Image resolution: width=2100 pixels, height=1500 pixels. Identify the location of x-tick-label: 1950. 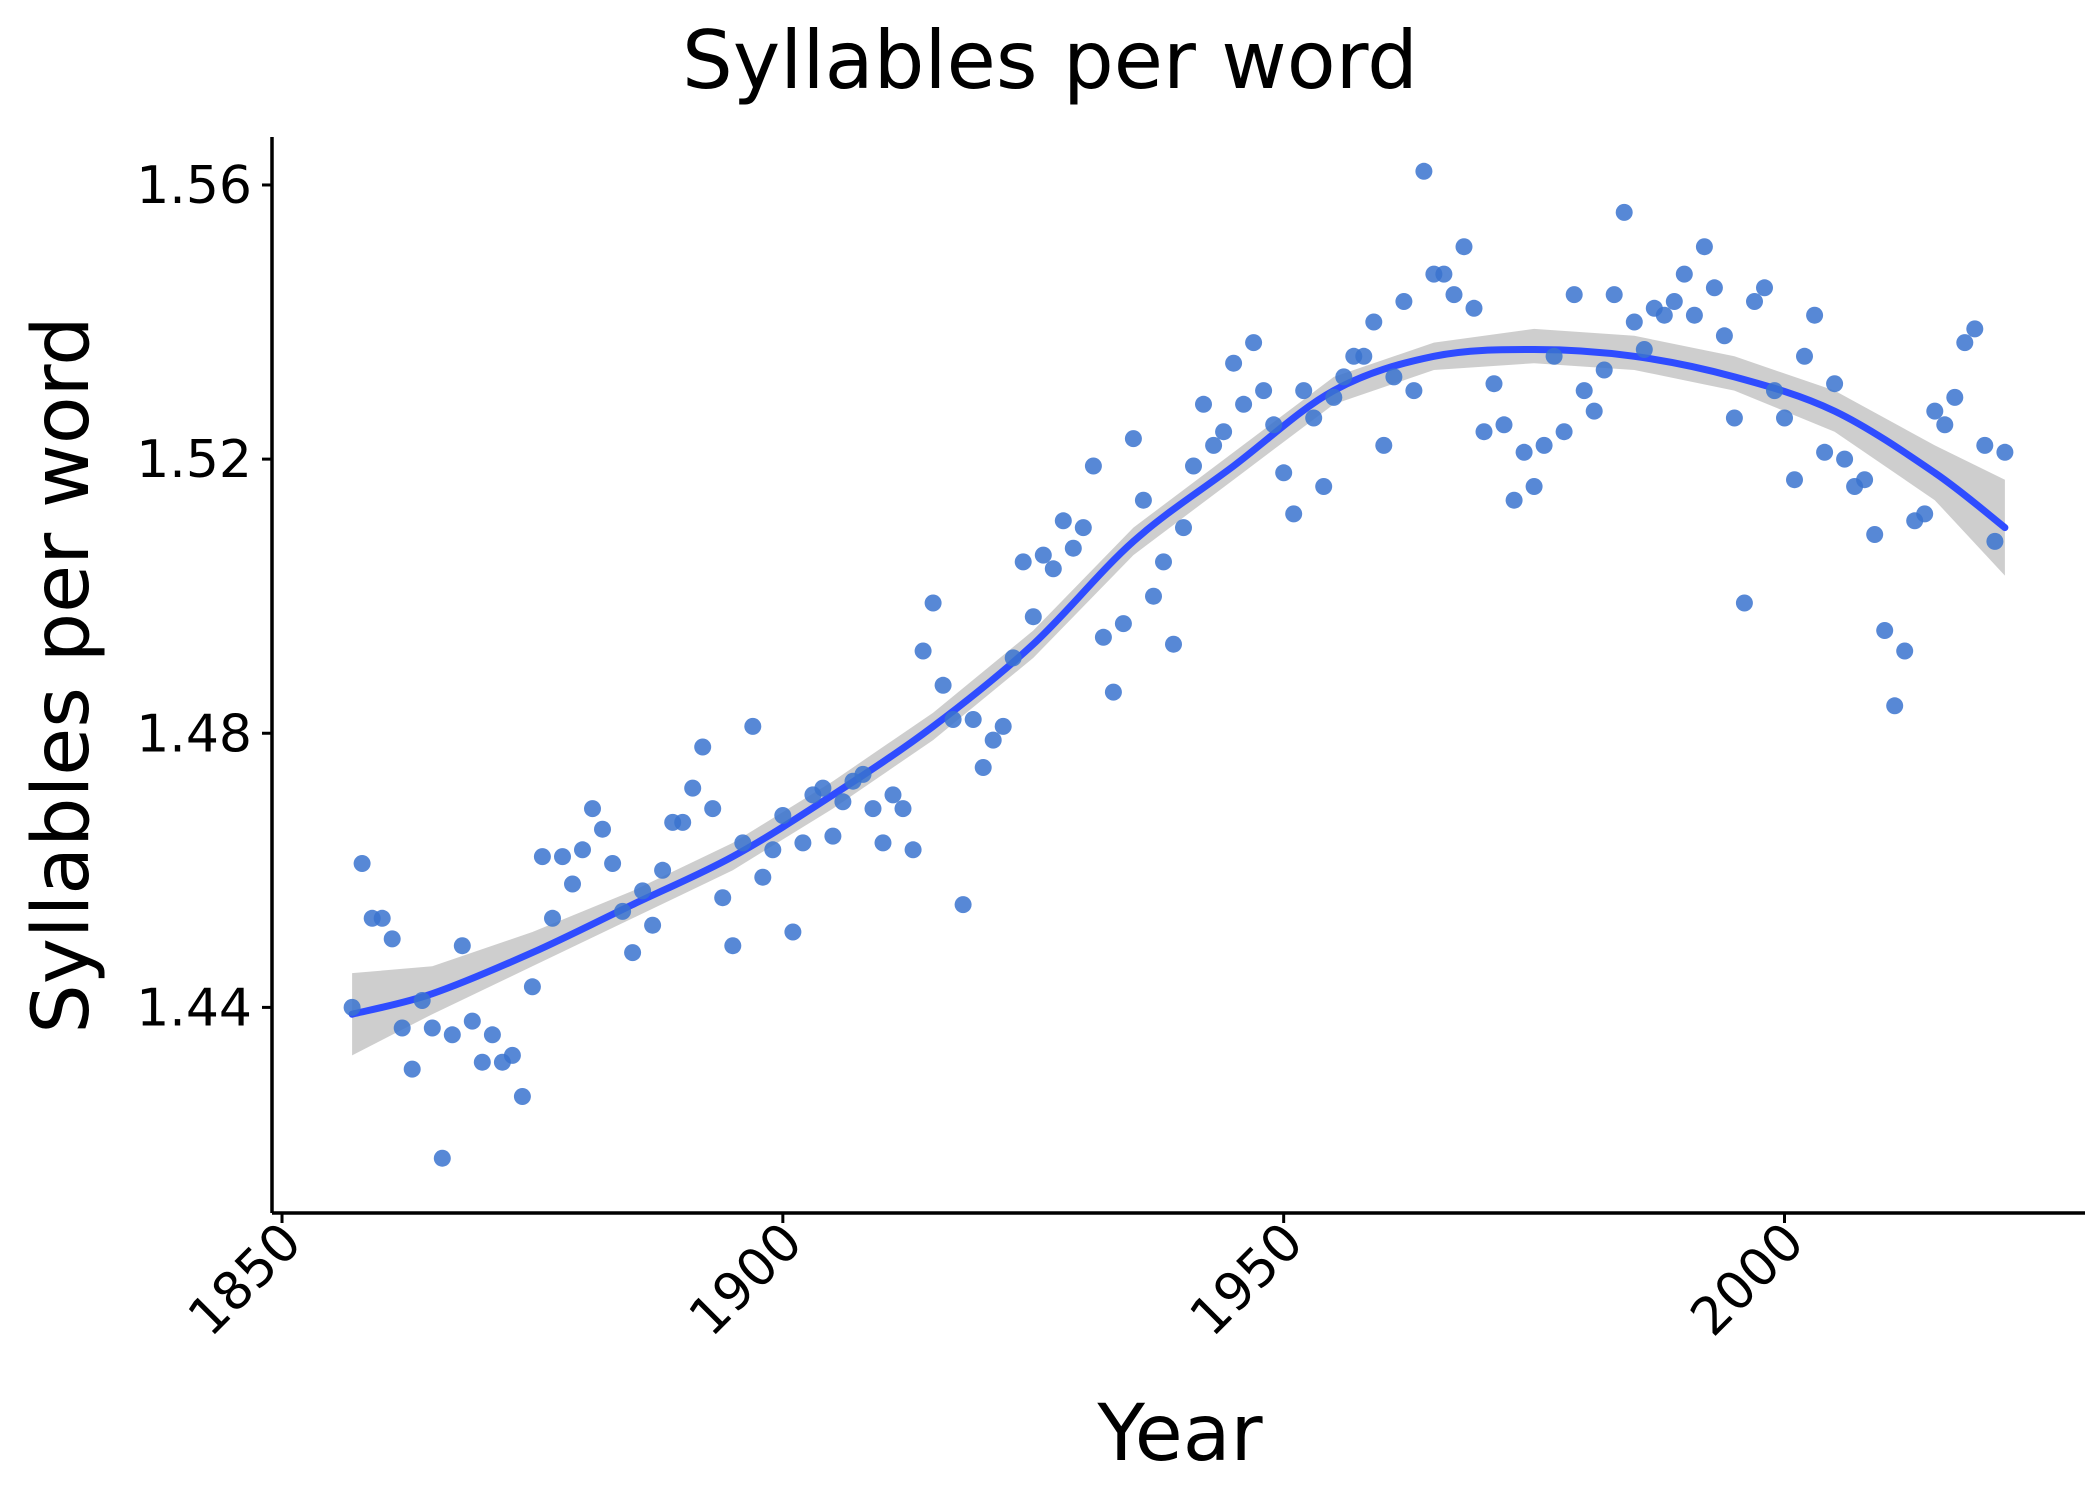
(1247, 1280).